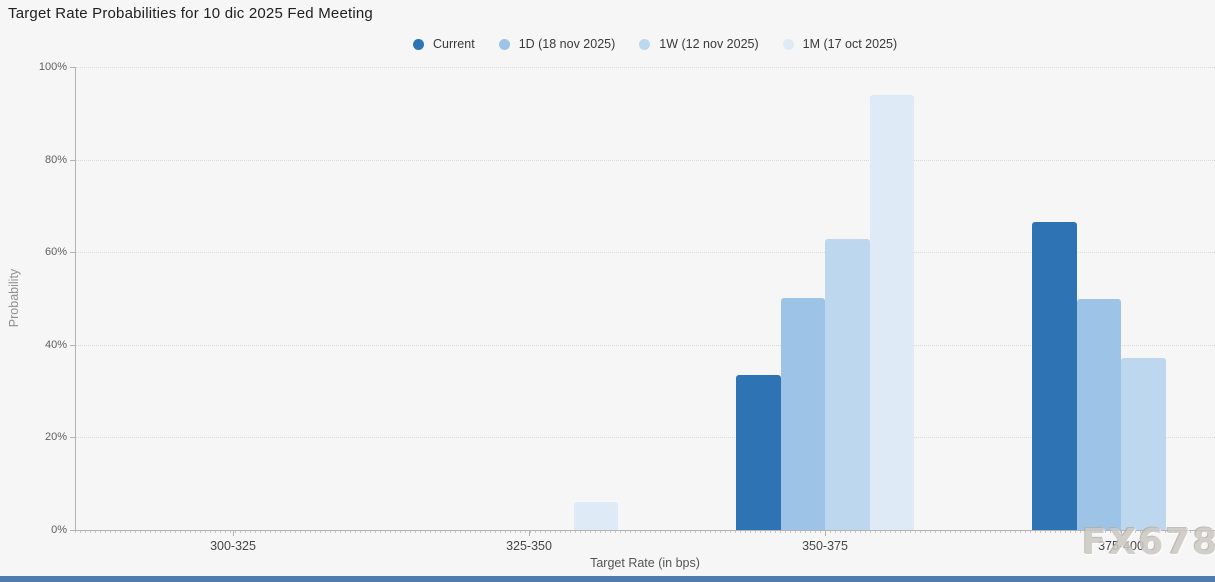 This screenshot has height=582, width=1215. Describe the element at coordinates (825, 546) in the screenshot. I see `x-tick-label: 350-375` at that location.